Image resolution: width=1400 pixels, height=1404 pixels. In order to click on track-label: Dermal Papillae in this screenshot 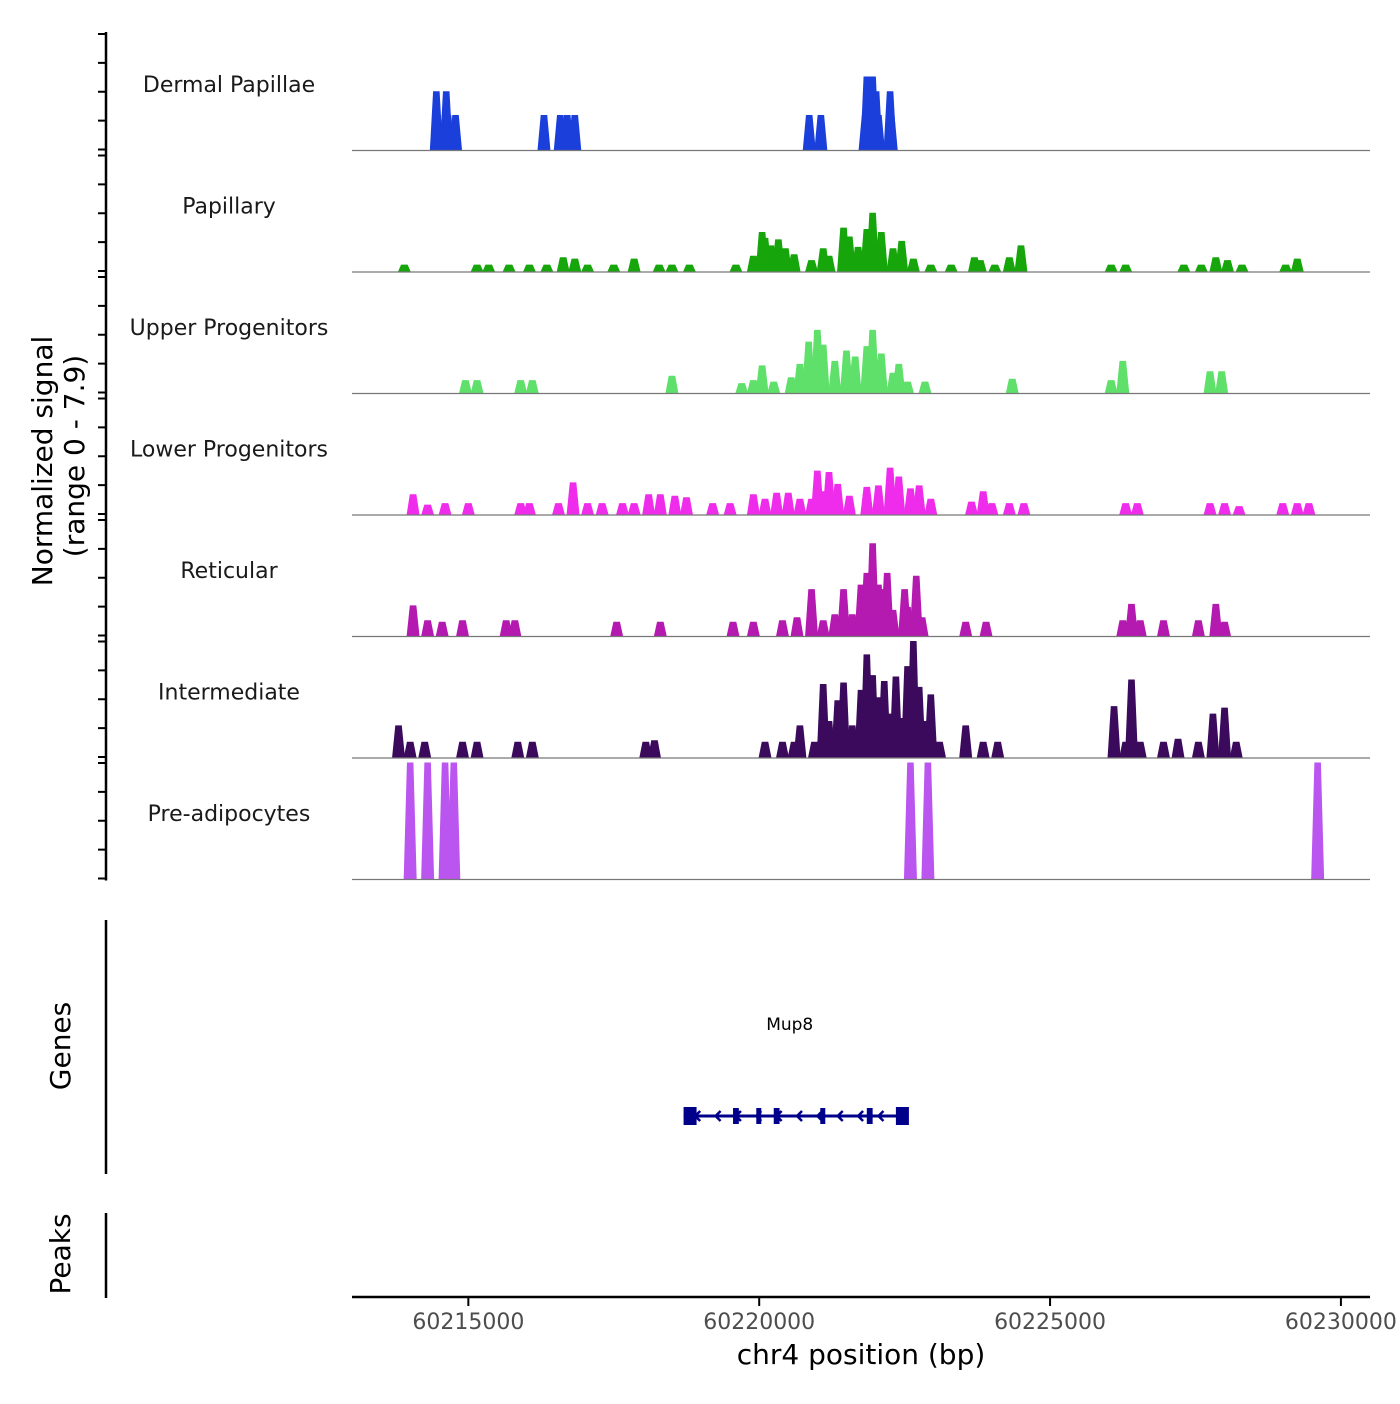, I will do `click(229, 85)`.